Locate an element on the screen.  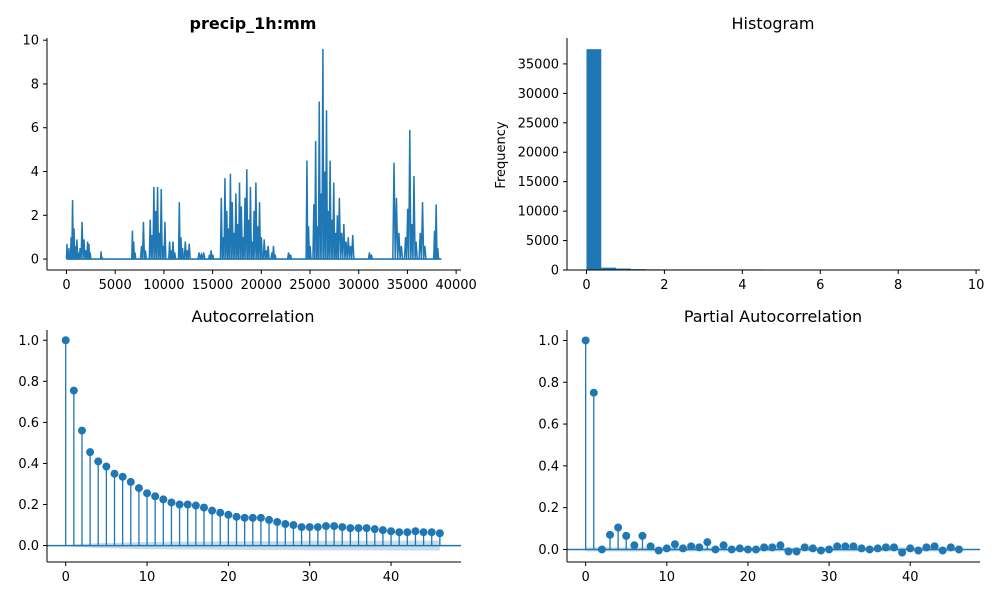
acf-x-tick-label: 40 is located at coordinates (391, 577).